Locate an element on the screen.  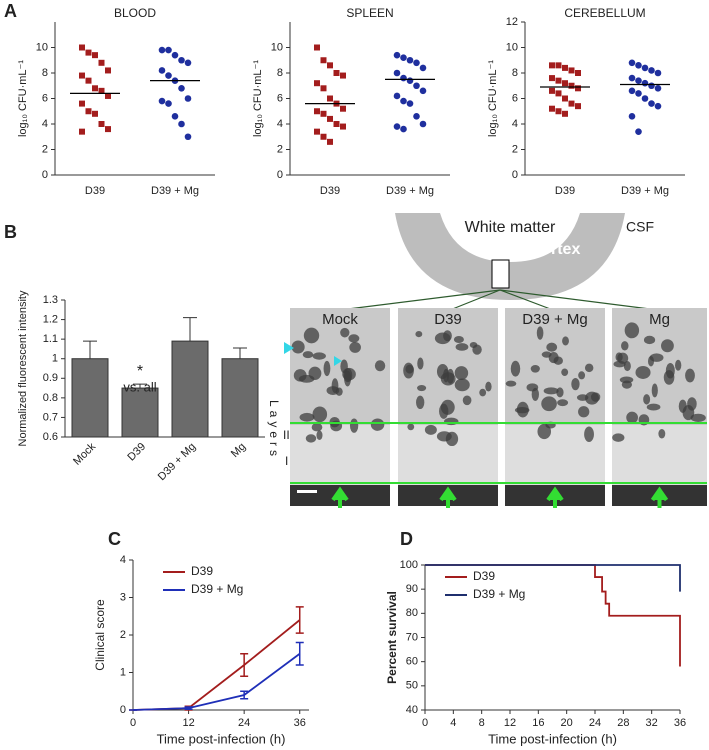
x-tick-label: 32 is located at coordinates (652, 723).